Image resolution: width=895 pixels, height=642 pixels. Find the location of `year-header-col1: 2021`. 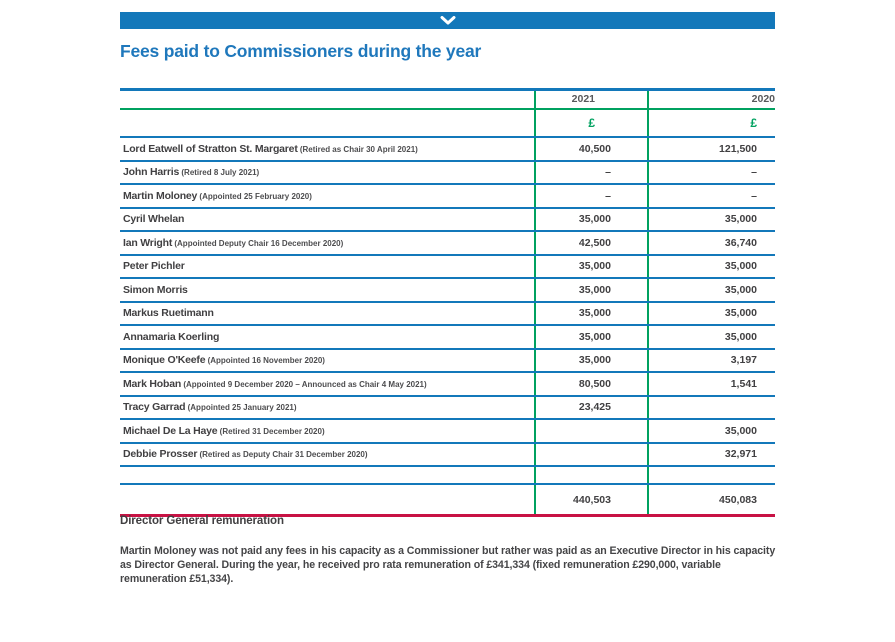

year-header-col1: 2021 is located at coordinates (591, 99).